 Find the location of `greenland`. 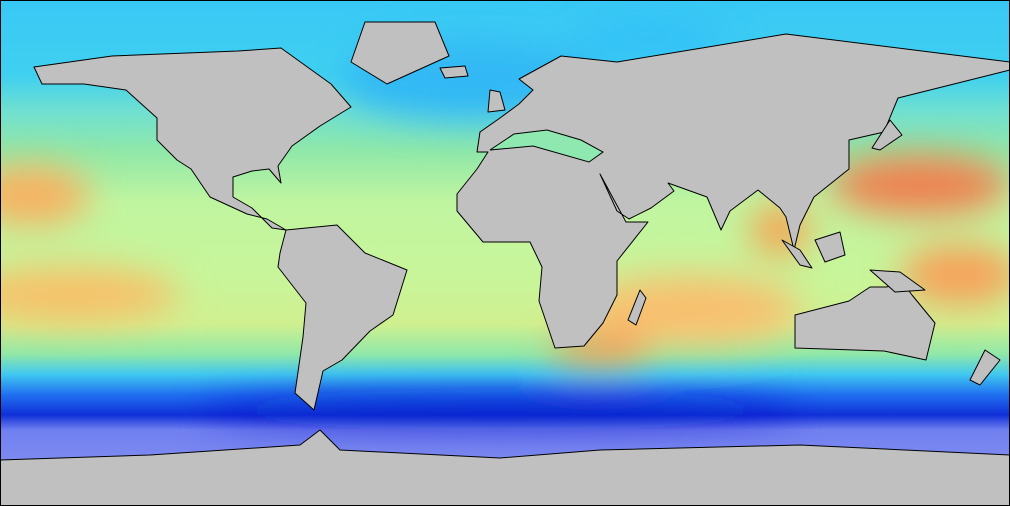

greenland is located at coordinates (400, 53).